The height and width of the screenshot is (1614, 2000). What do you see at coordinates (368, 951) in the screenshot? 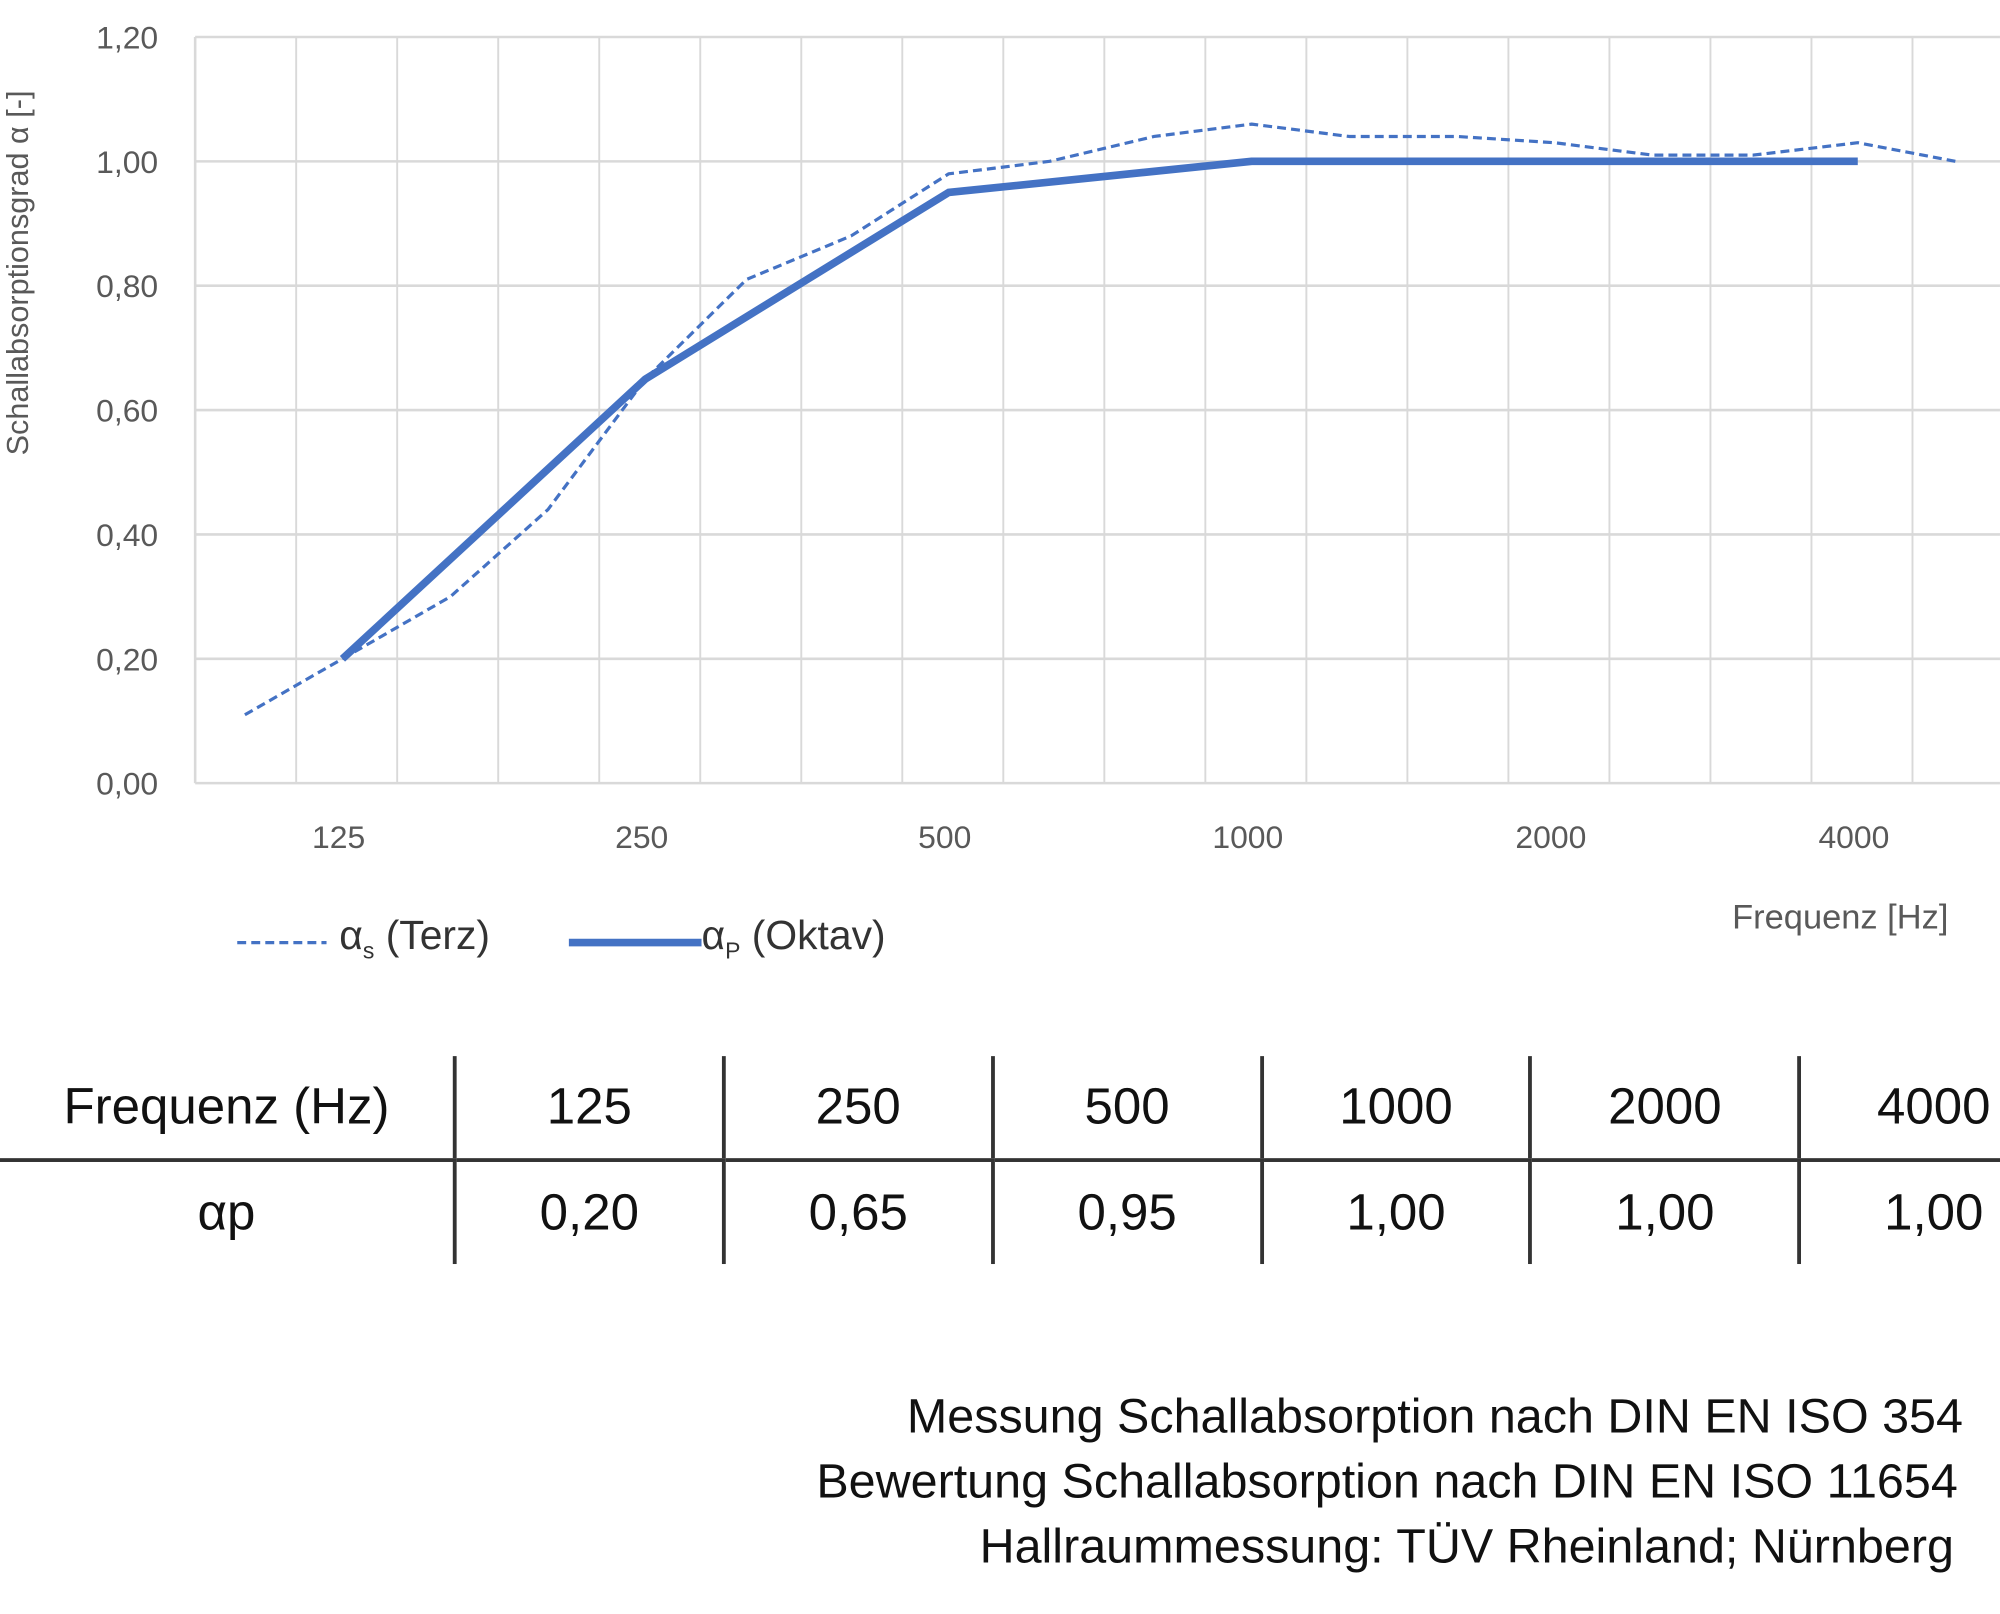
I see `legend-terz-sub: s` at bounding box center [368, 951].